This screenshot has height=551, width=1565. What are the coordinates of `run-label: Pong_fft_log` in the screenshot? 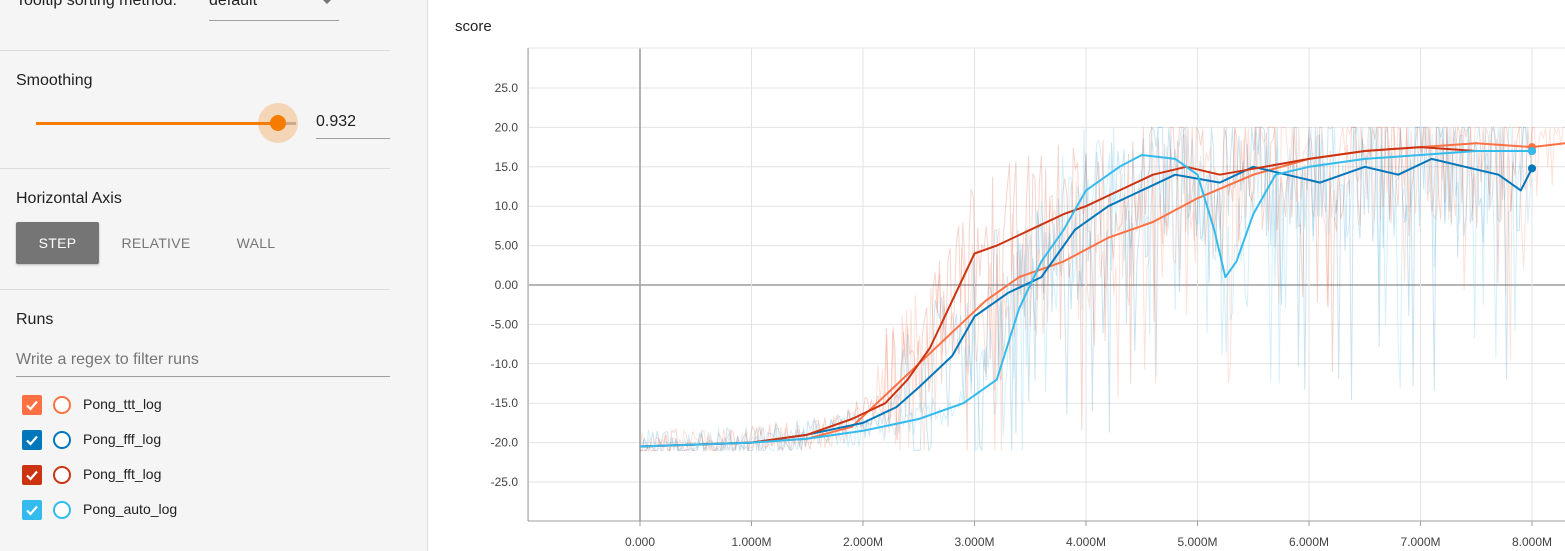 It's located at (122, 474).